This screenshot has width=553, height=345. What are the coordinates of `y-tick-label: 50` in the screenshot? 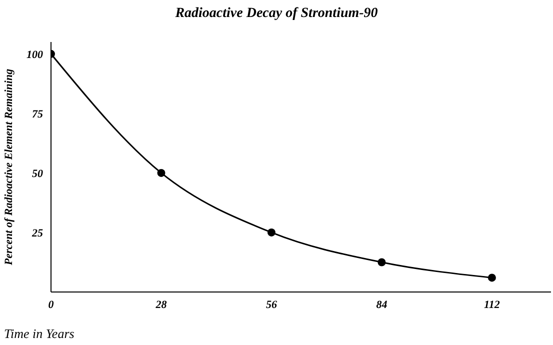 It's located at (38, 174).